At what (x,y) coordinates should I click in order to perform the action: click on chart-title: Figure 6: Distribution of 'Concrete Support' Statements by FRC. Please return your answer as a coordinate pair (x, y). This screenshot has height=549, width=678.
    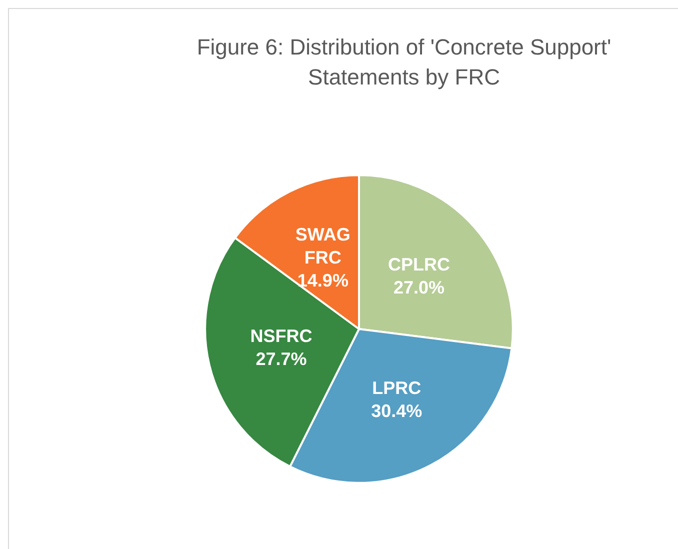
    Looking at the image, I should click on (404, 62).